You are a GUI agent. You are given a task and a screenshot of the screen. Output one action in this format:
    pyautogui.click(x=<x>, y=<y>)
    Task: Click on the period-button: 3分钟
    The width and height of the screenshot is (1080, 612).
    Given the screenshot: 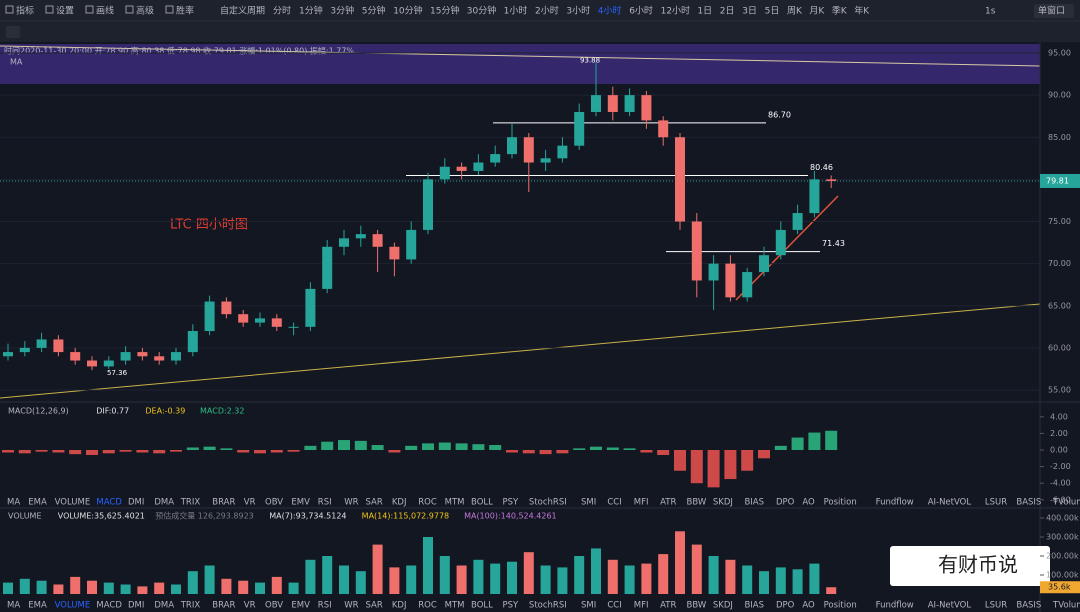 What is the action you would take?
    pyautogui.click(x=342, y=11)
    